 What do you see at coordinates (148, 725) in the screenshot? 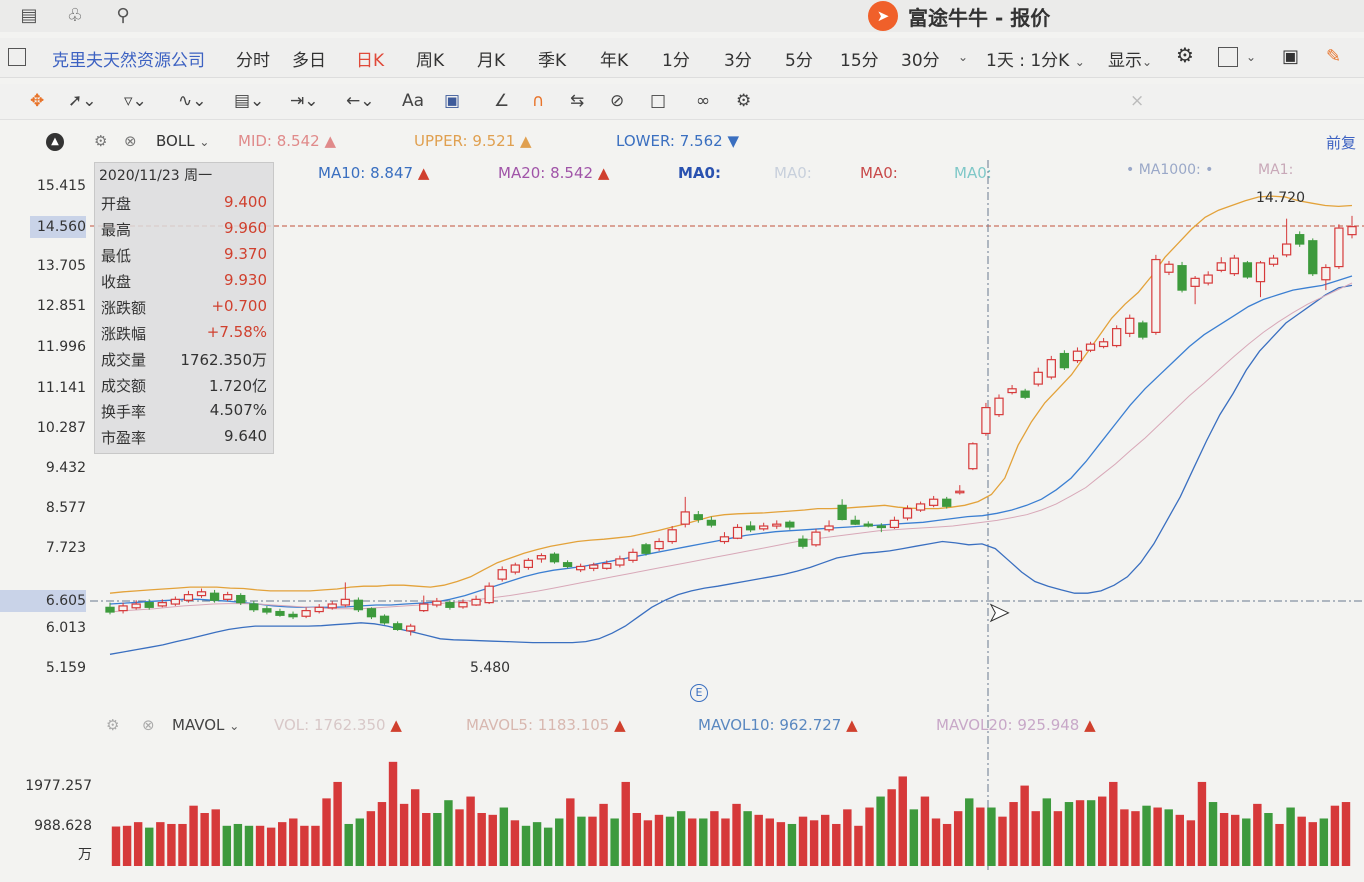
I see `vol-close-icon: ⊗` at bounding box center [148, 725].